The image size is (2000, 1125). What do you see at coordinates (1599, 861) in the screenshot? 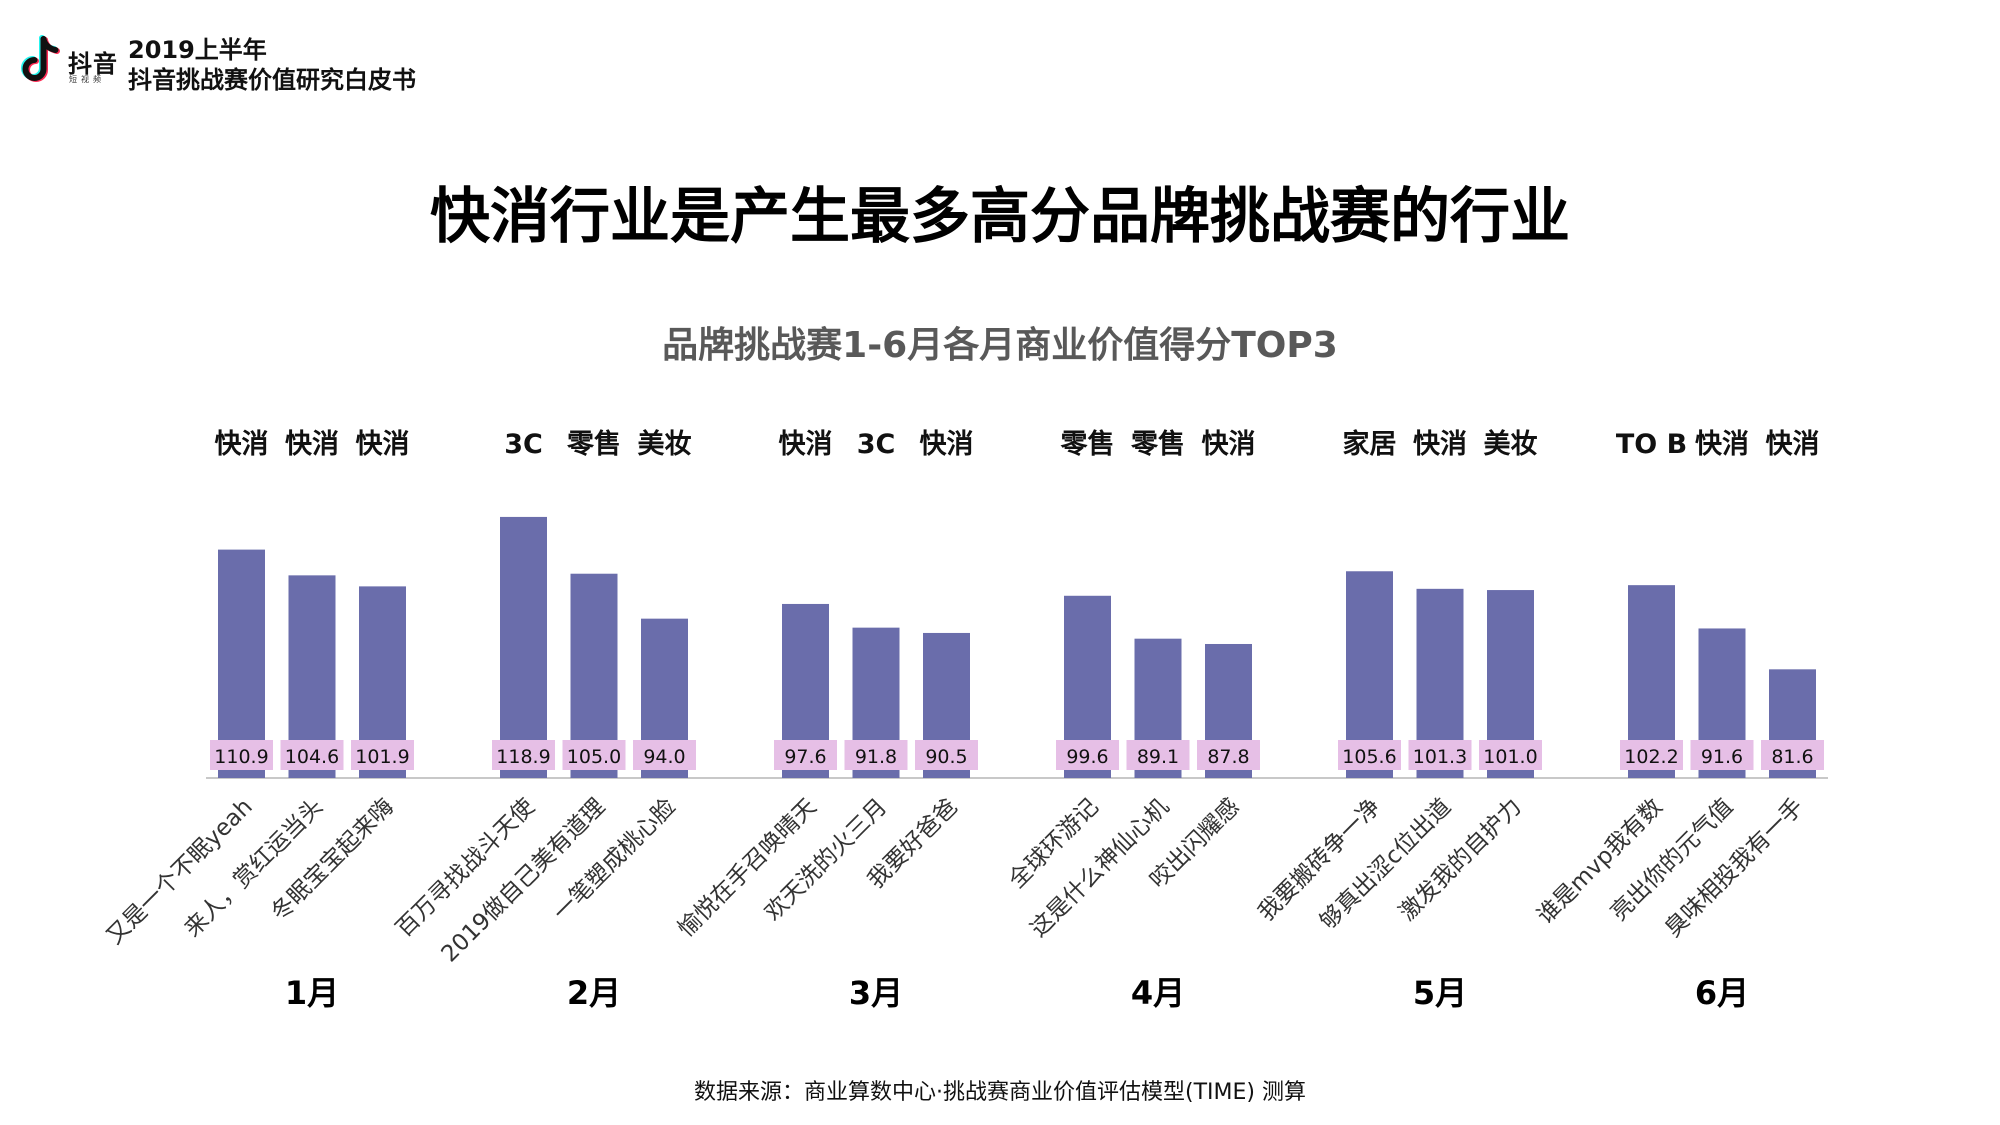
I see `challenge-name-label: 谁是mvp我有数` at bounding box center [1599, 861].